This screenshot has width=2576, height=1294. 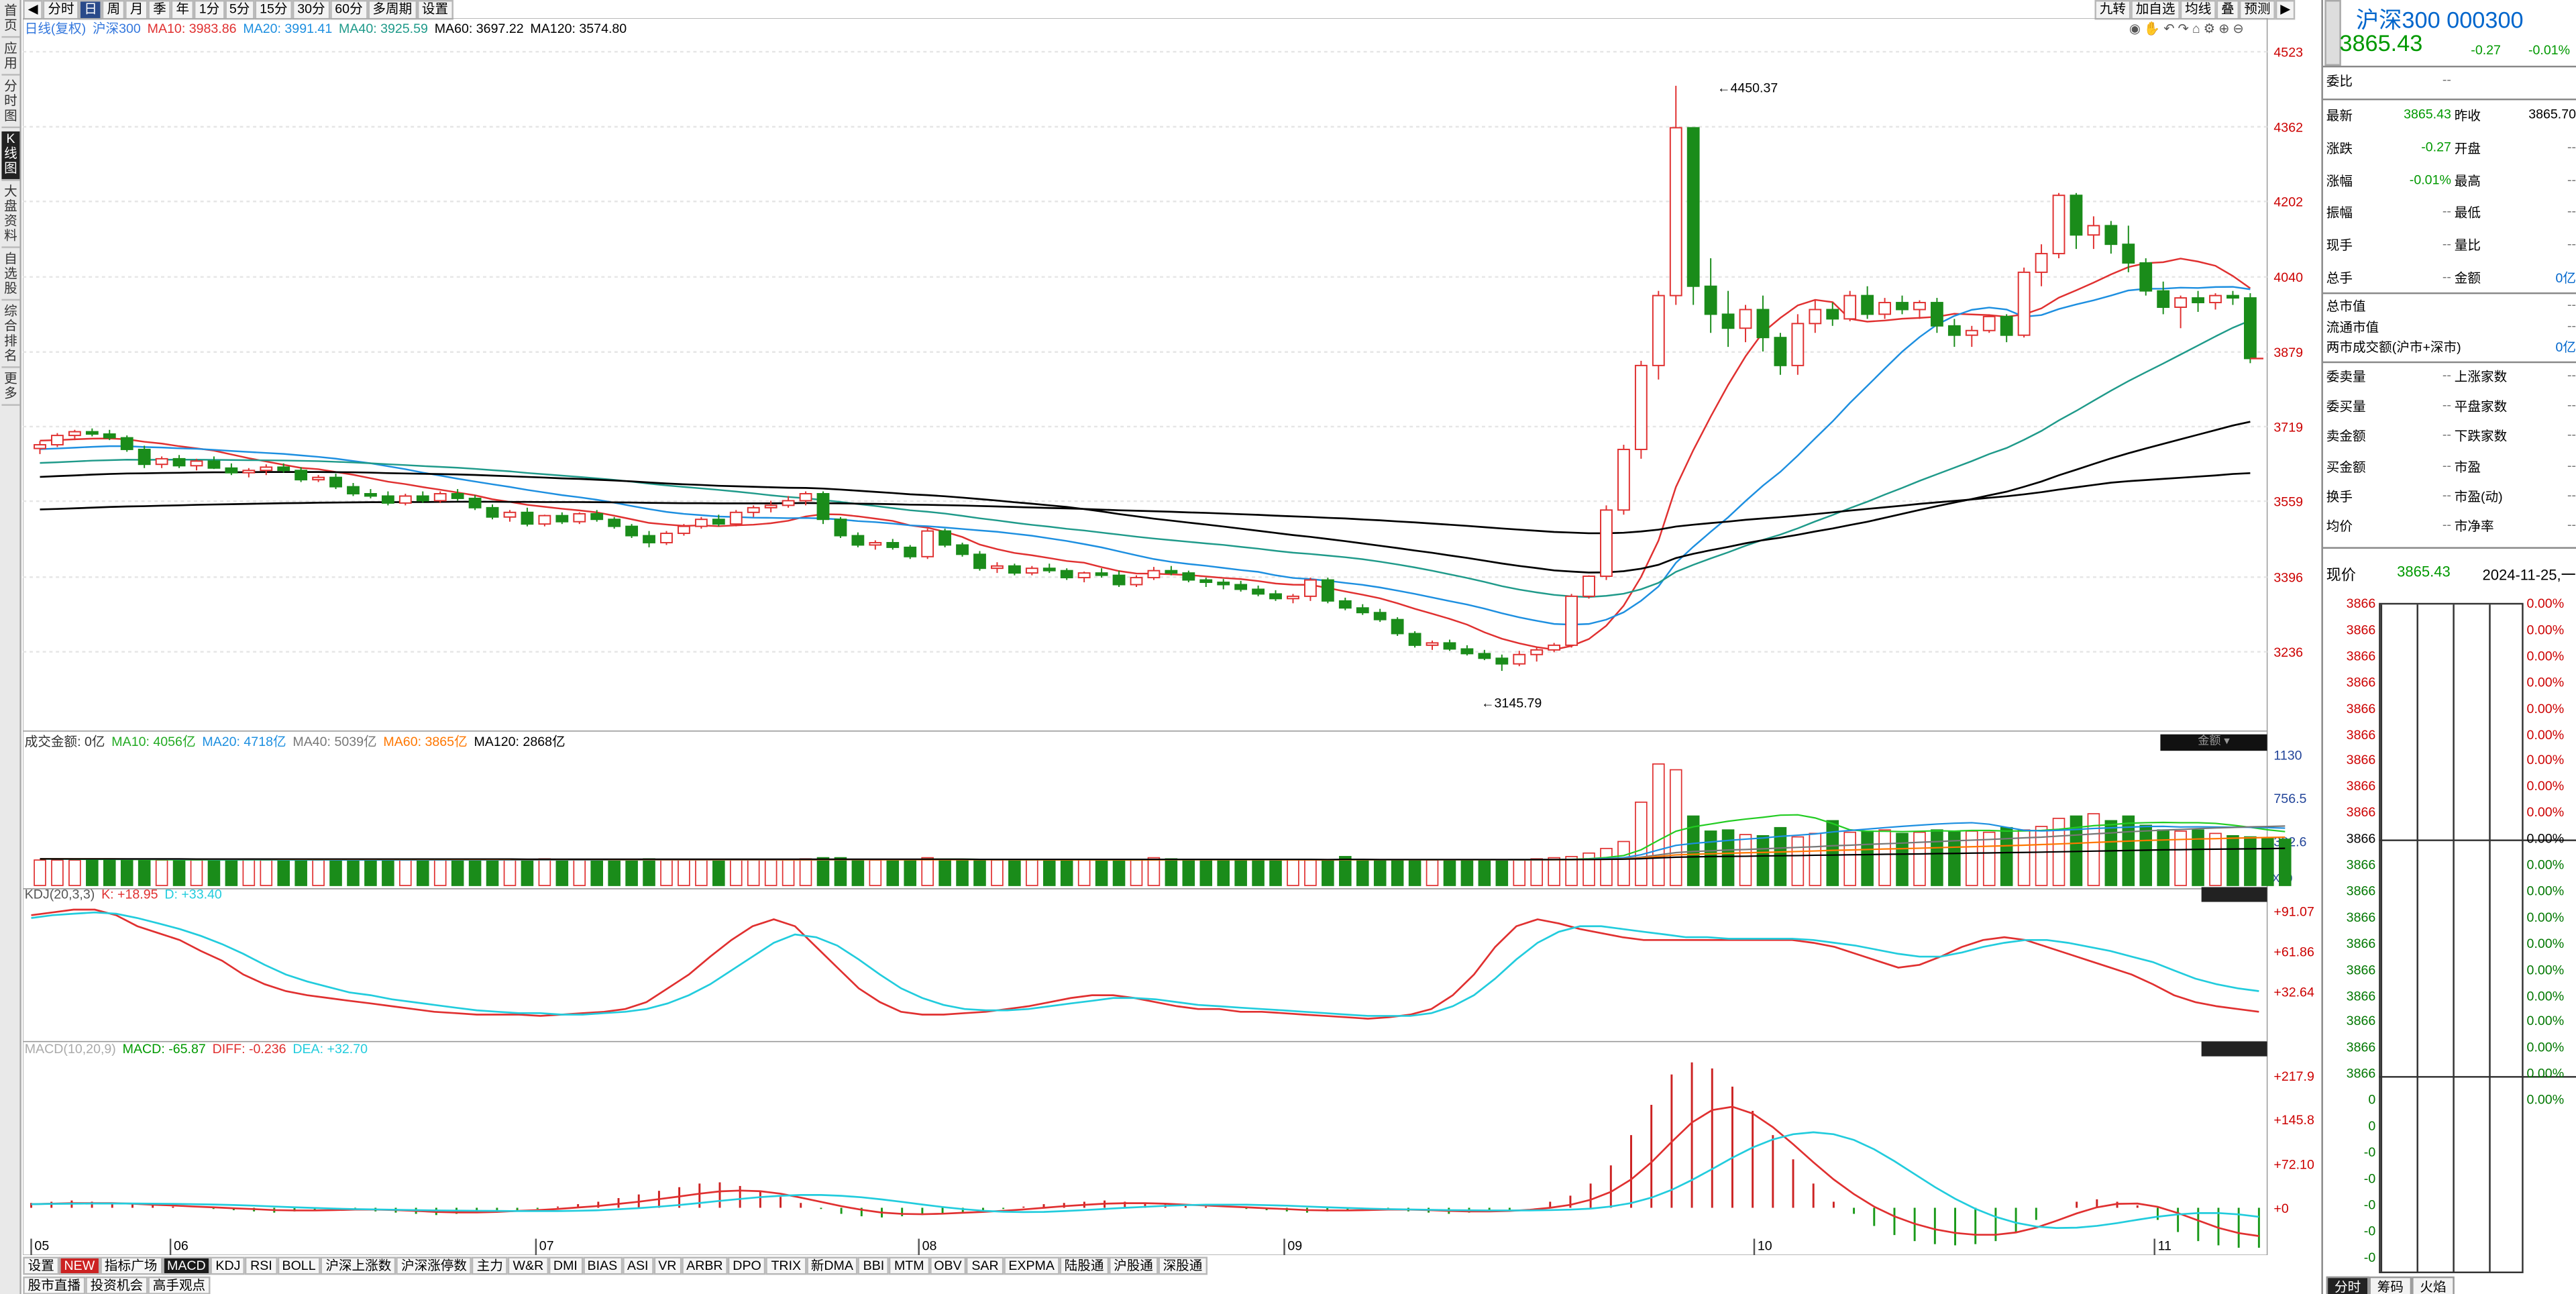 What do you see at coordinates (1031, 1265) in the screenshot?
I see `indicator-tab: EXPMA` at bounding box center [1031, 1265].